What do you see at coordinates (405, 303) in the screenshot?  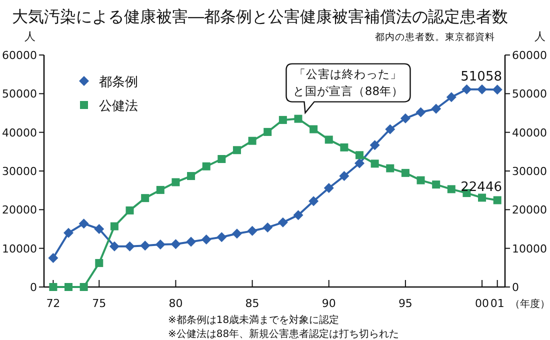 I see `x-tick-label: 95` at bounding box center [405, 303].